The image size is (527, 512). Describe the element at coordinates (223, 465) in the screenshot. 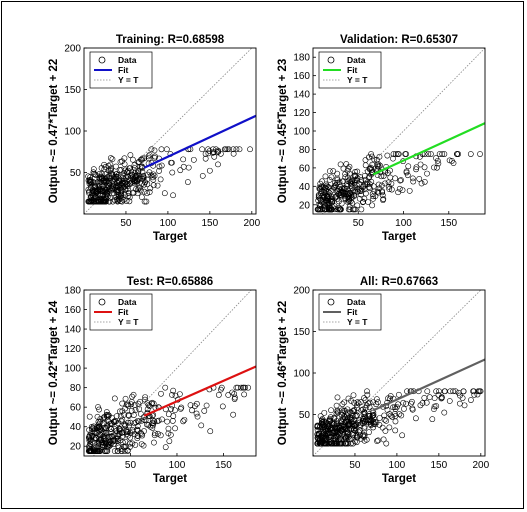

I see `x-tick-label: 150` at that location.